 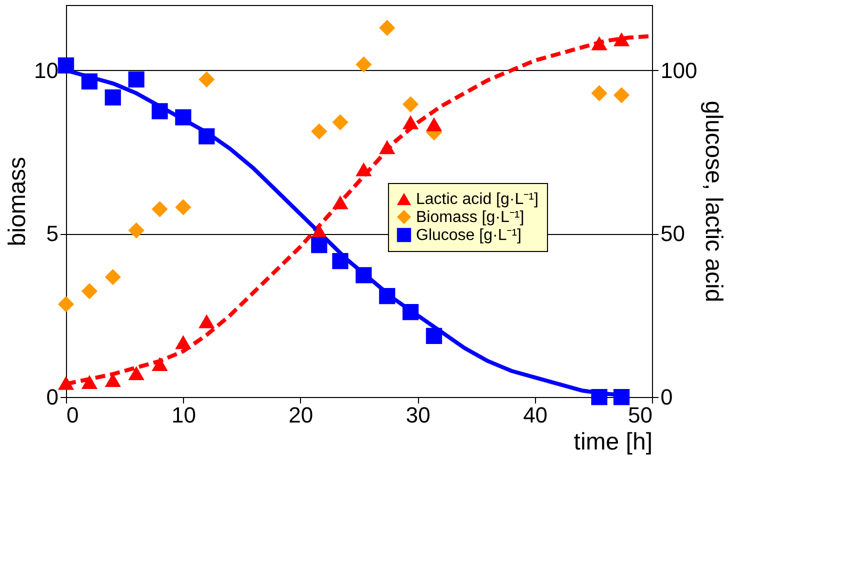 What do you see at coordinates (613, 442) in the screenshot?
I see `x-axis-title: time [h]` at bounding box center [613, 442].